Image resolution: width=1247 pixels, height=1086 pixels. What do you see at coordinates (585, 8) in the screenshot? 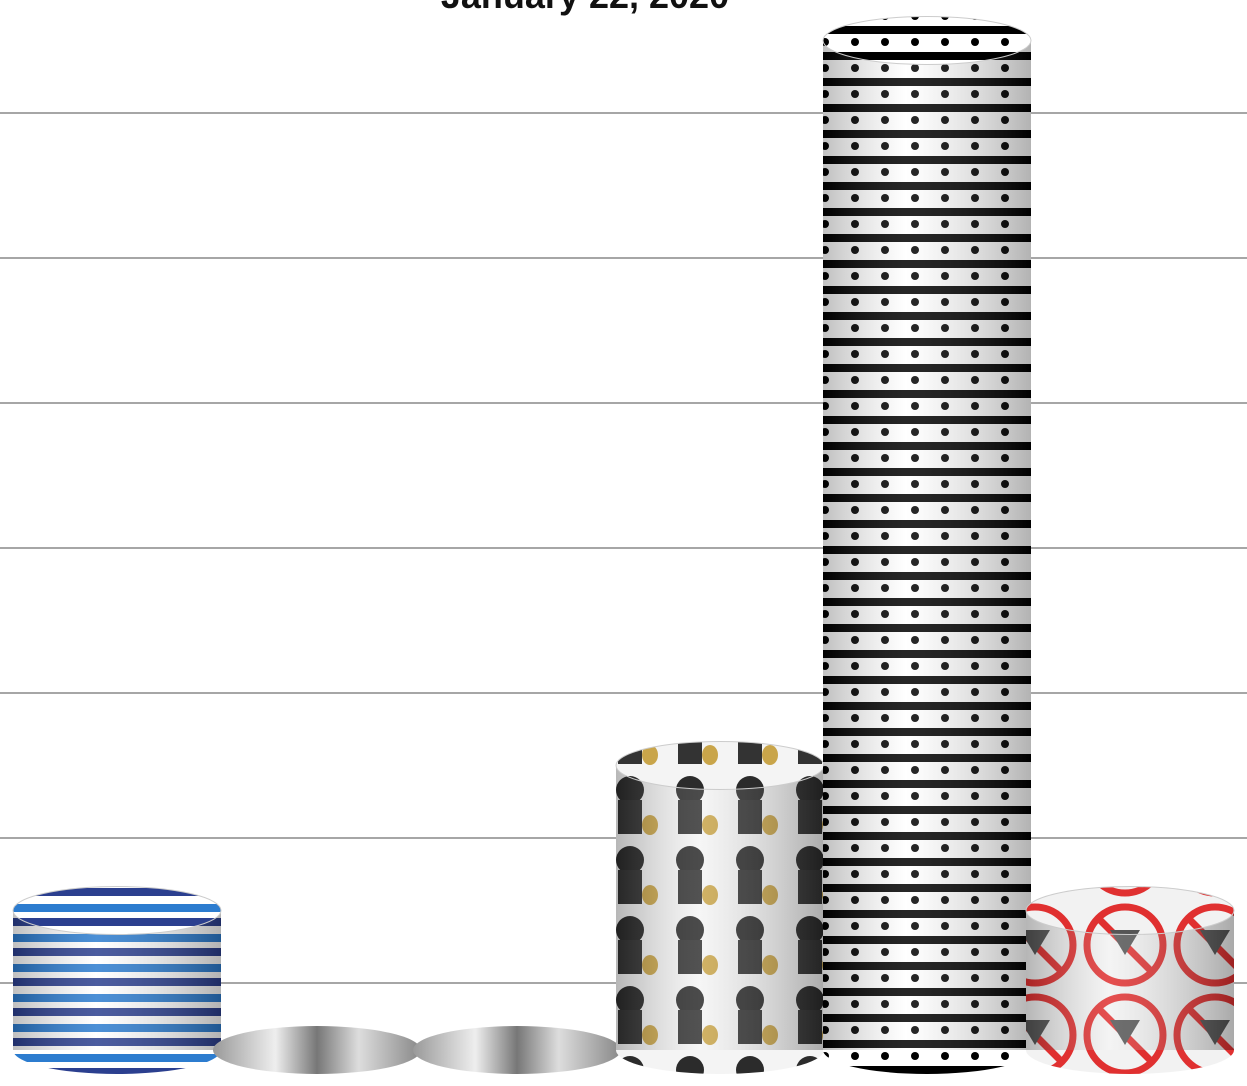
I see `chart-title: January 22, 2020` at bounding box center [585, 8].